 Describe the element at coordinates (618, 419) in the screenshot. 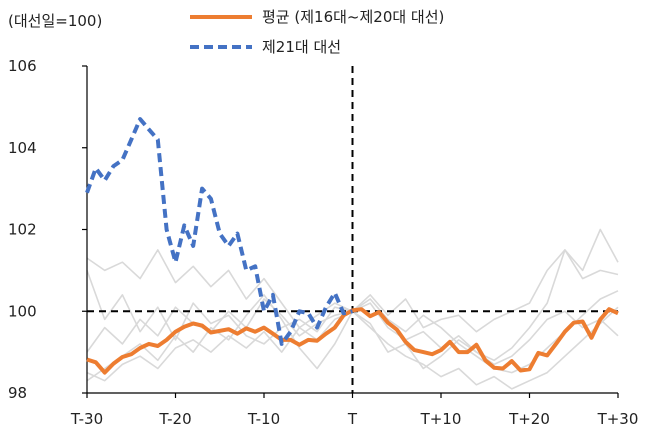

I see `x-tick-label: T+30` at that location.